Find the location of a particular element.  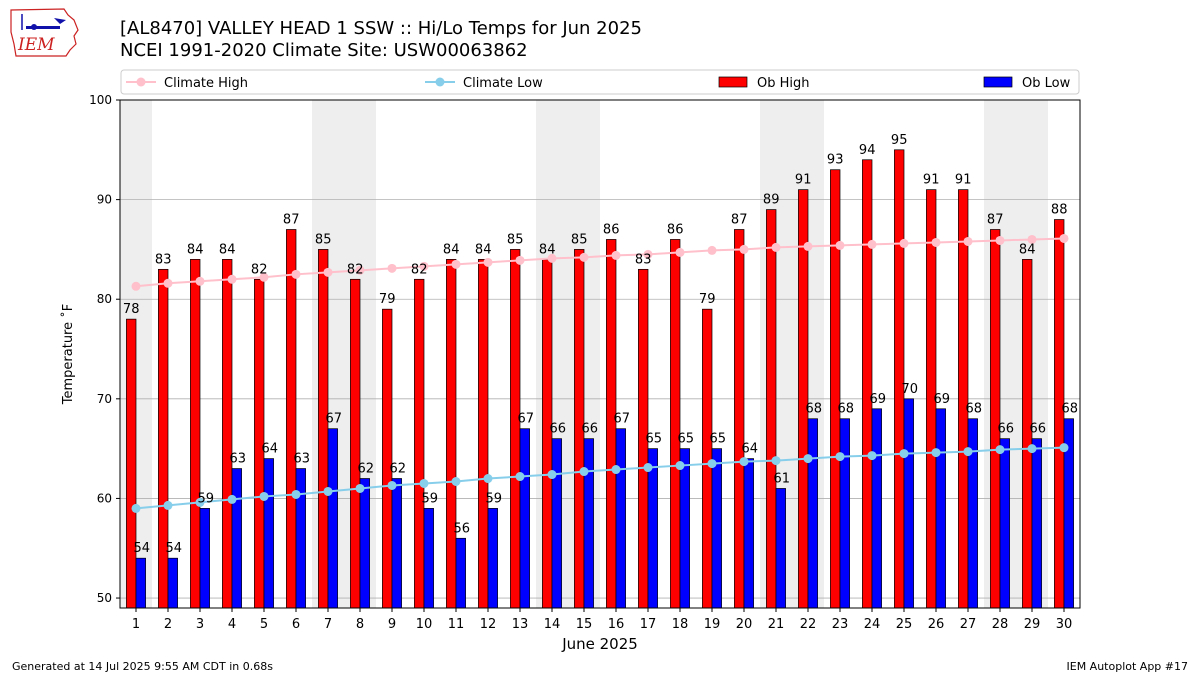

logo-bar-icon is located at coordinates (43, 27).